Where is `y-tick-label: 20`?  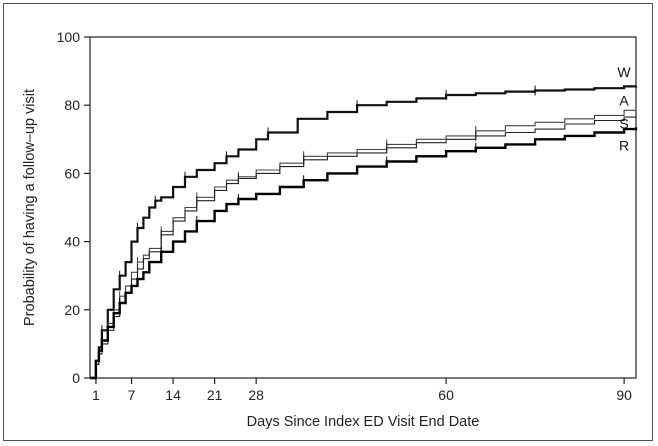 y-tick-label: 20 is located at coordinates (72, 310).